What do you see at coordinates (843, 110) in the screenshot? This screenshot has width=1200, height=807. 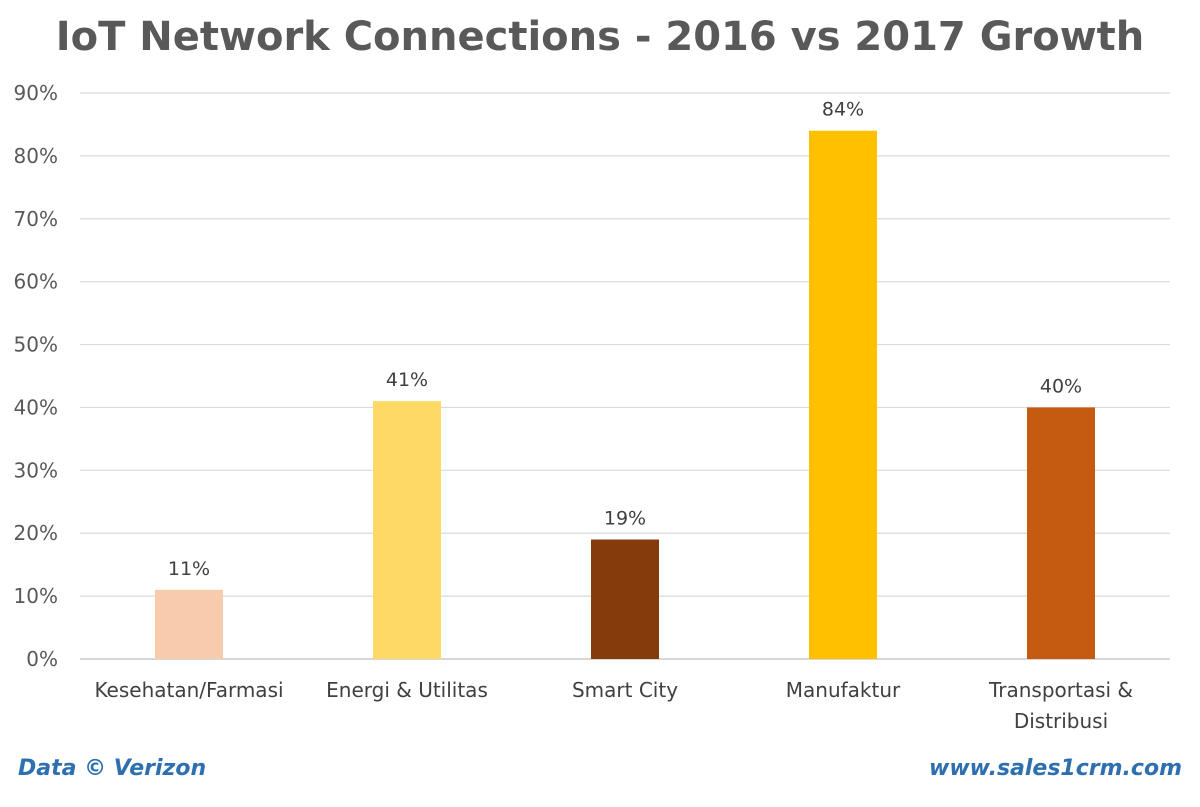 I see `data-label: 84%` at bounding box center [843, 110].